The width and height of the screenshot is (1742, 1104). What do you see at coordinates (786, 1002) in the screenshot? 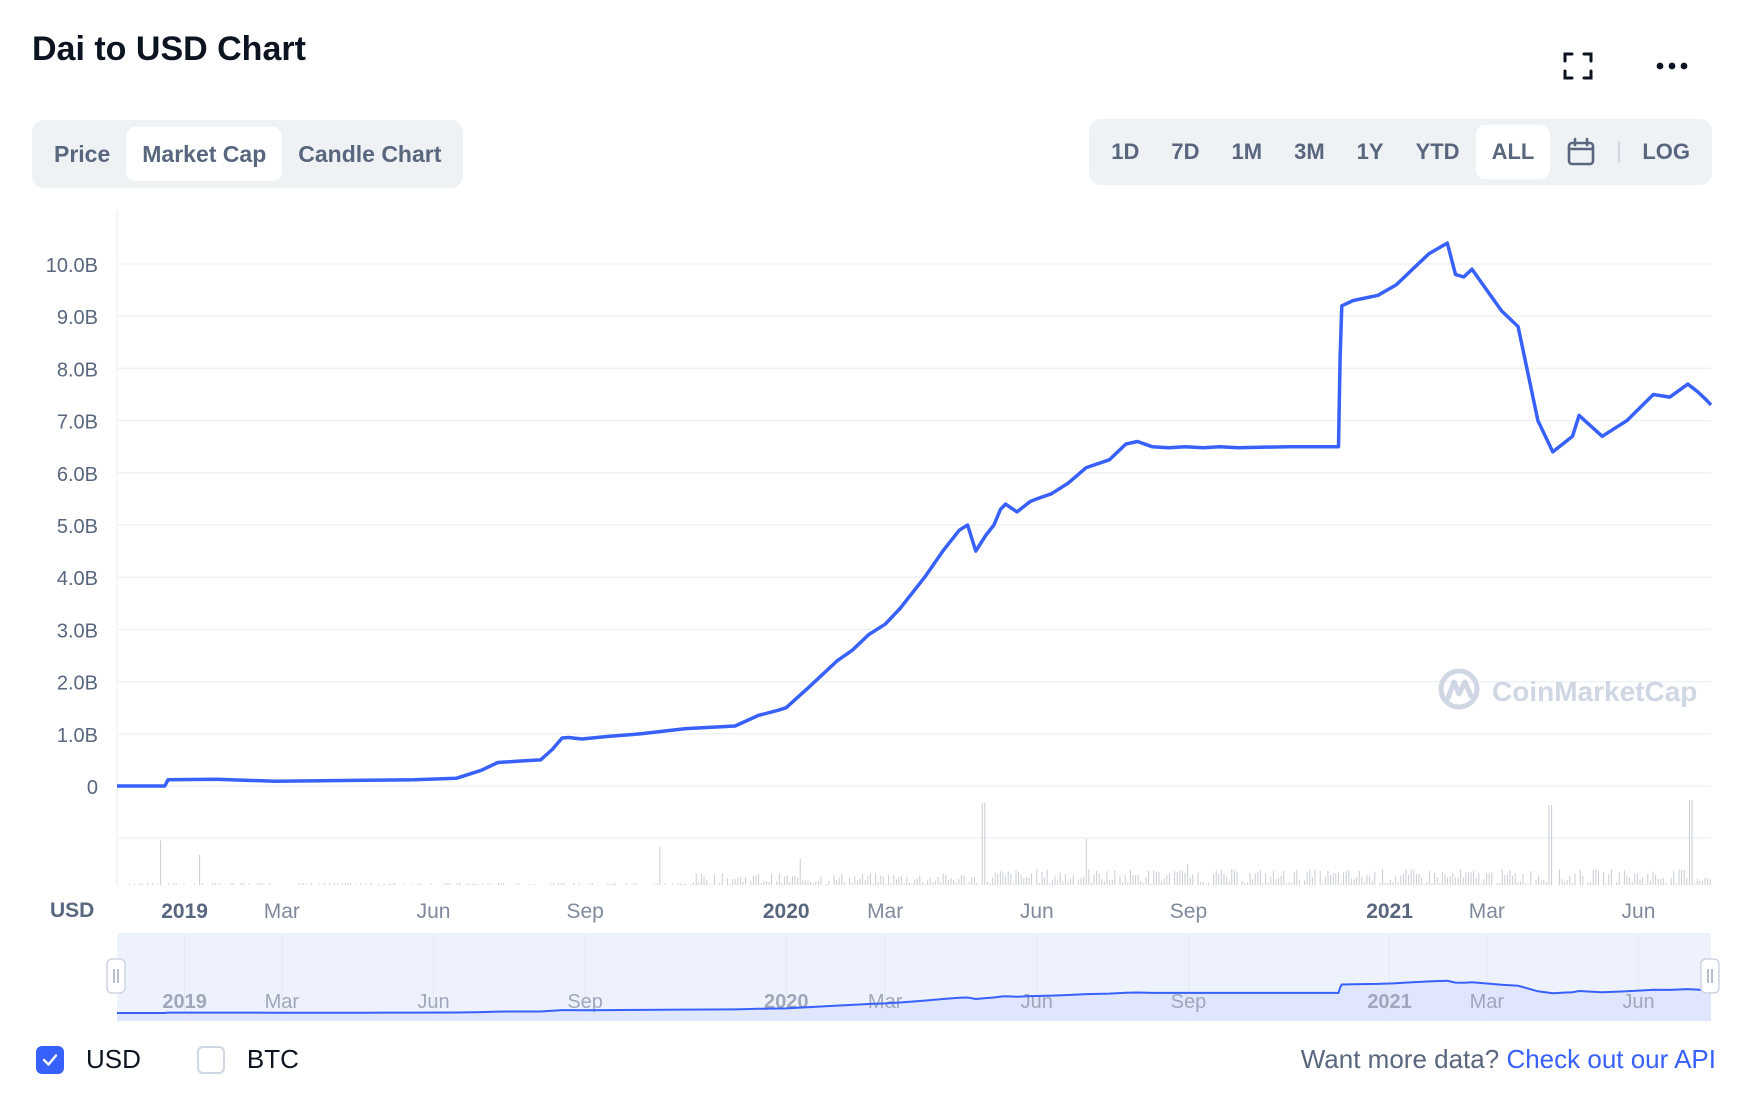
I see `navigator-tick-label: 2020` at bounding box center [786, 1002].